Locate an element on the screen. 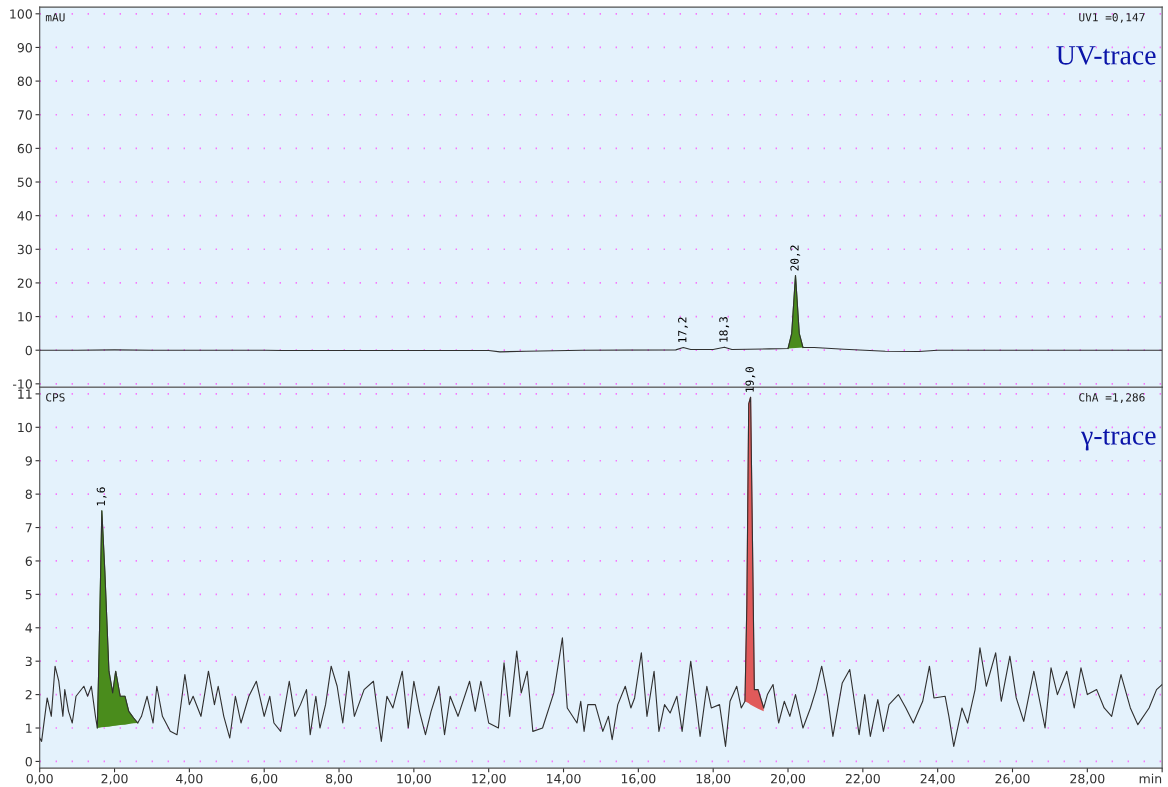 The image size is (1168, 787). y-tick-label: 40 is located at coordinates (24, 216).